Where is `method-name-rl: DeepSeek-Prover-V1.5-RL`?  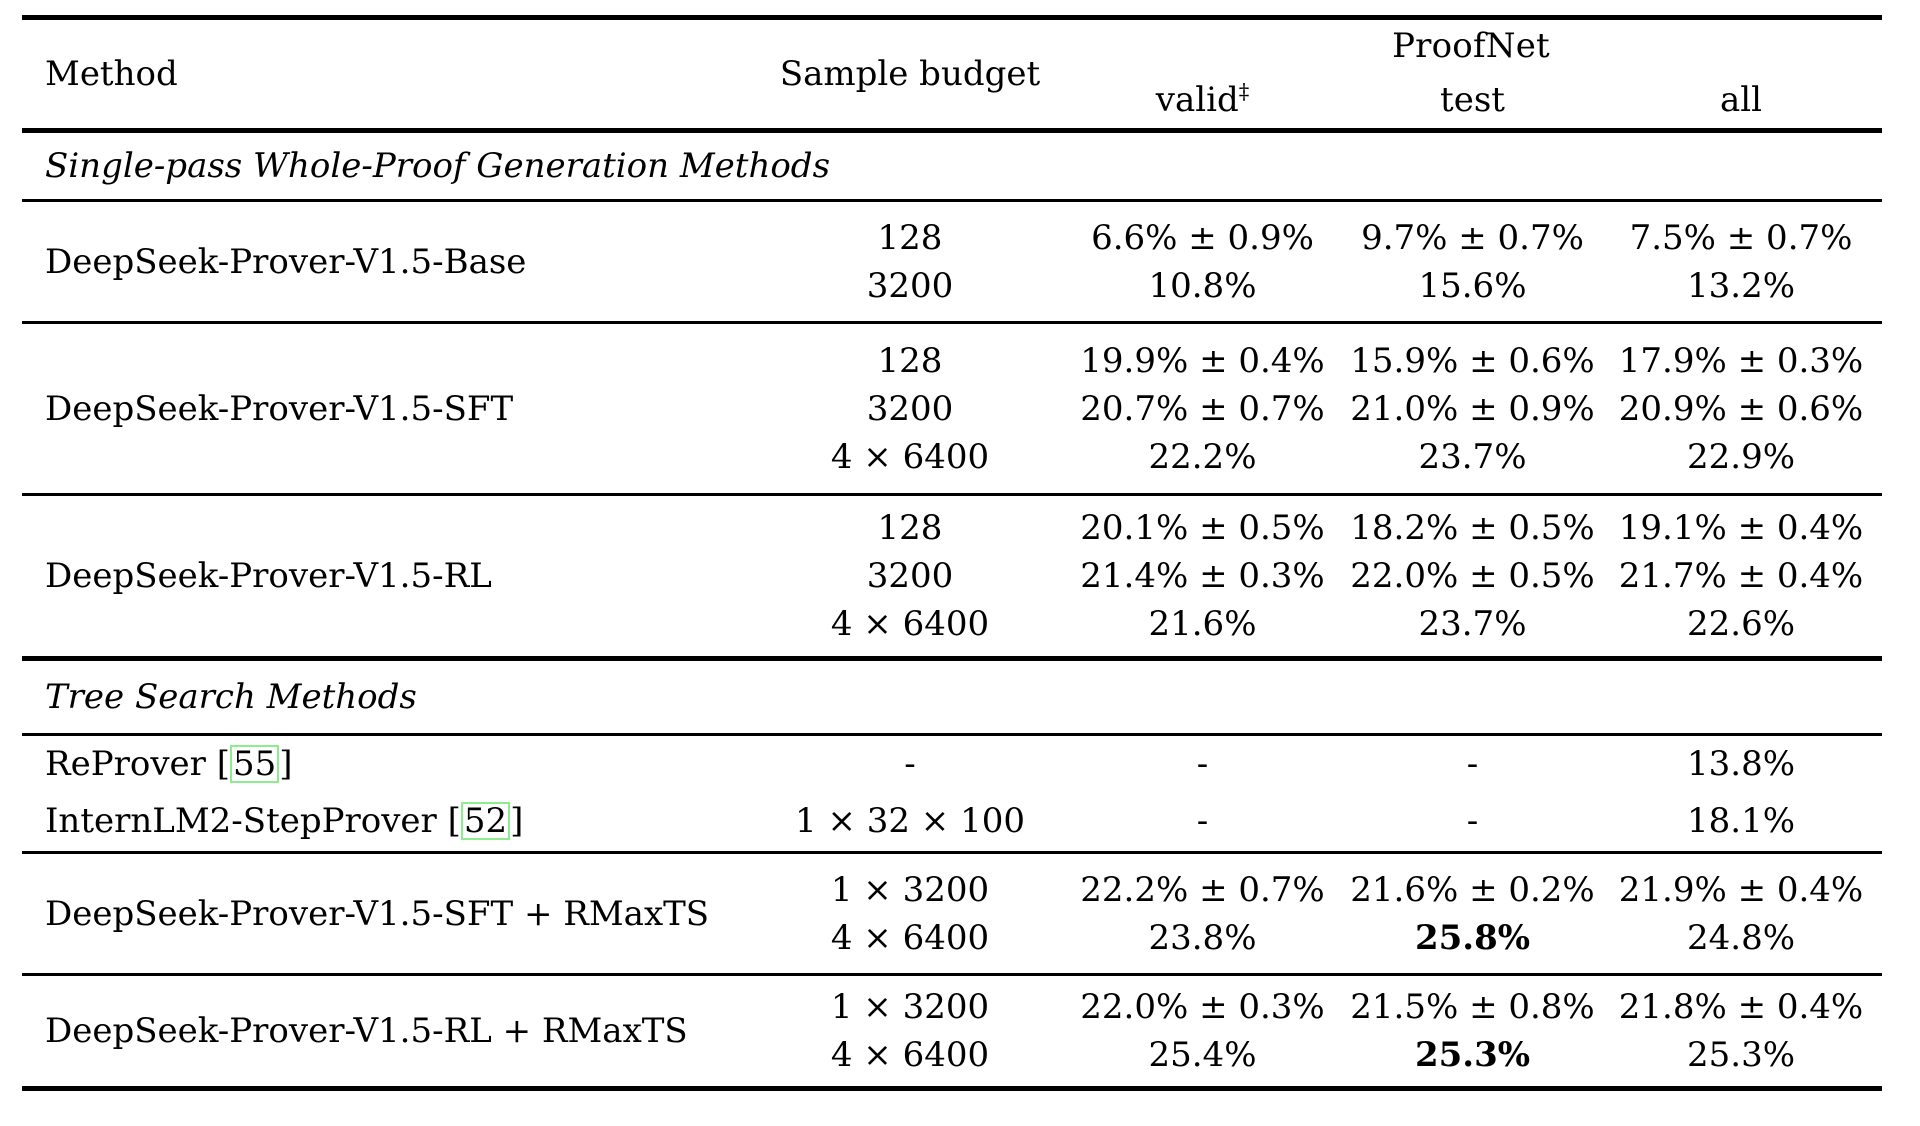 method-name-rl: DeepSeek-Prover-V1.5-RL is located at coordinates (391, 577).